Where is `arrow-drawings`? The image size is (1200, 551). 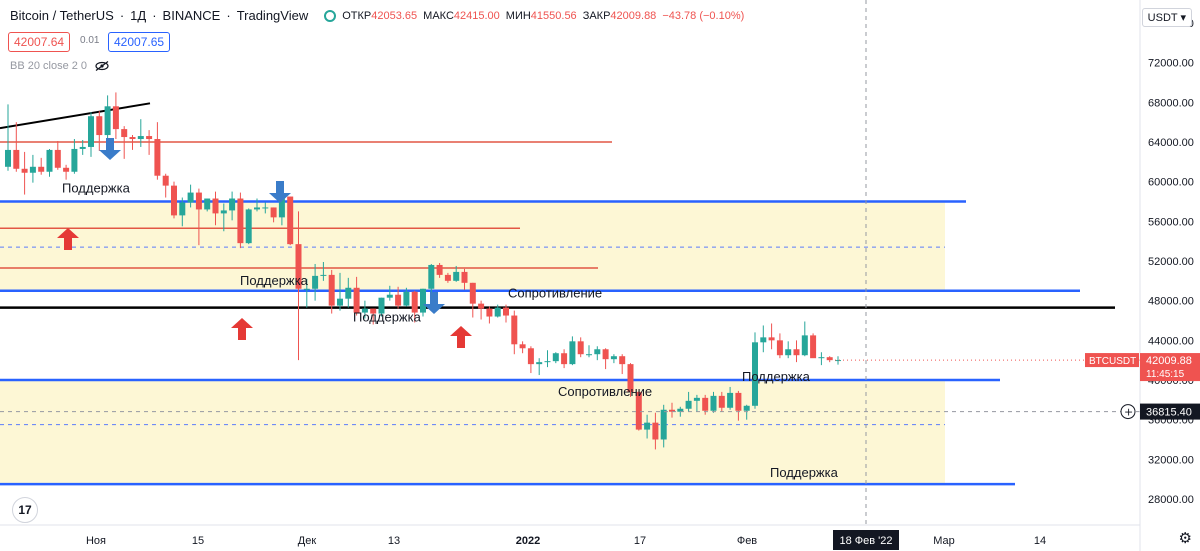
arrow-drawings is located at coordinates (264, 243).